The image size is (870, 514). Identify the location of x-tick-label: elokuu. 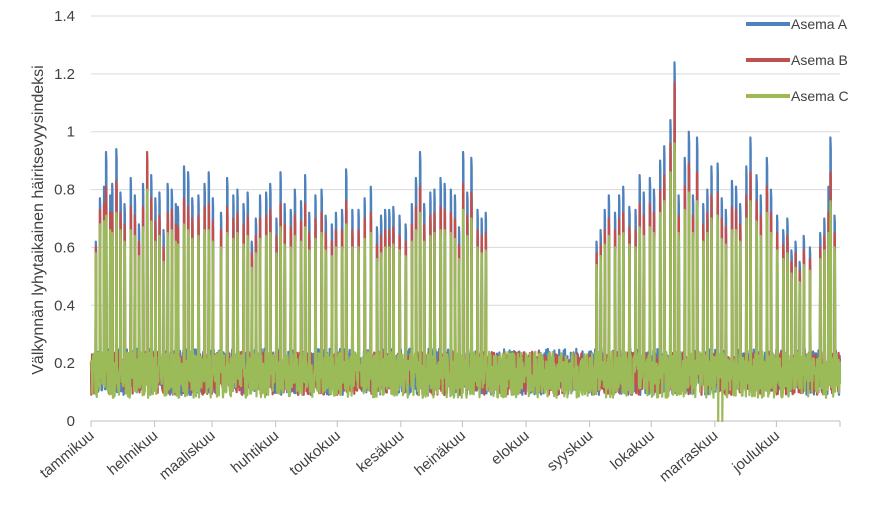
(510, 447).